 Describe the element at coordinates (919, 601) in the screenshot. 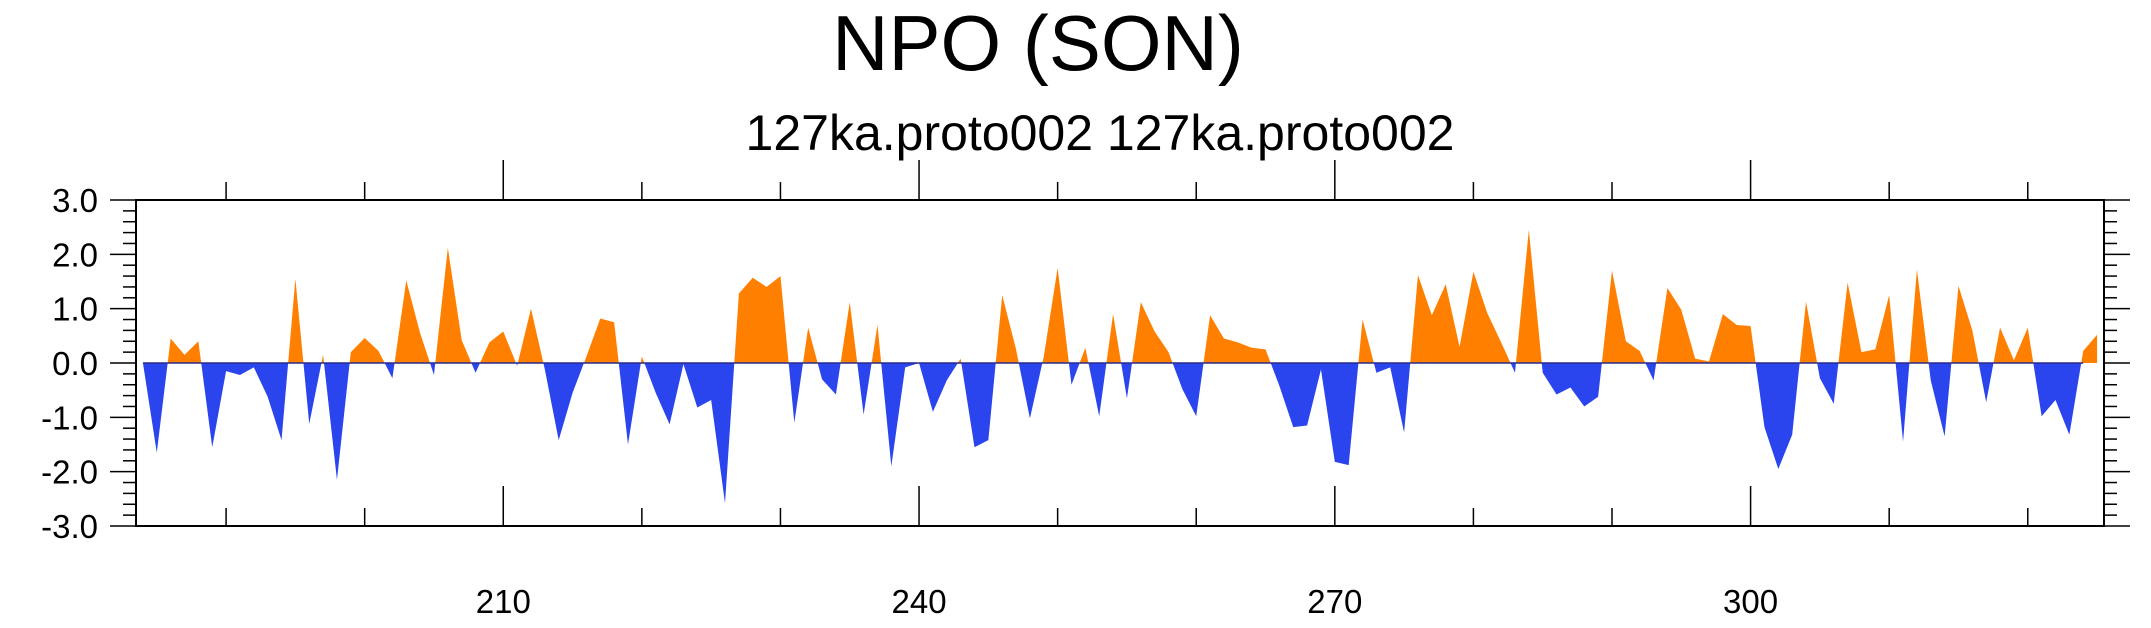

I see `x-tick-label: 240` at that location.